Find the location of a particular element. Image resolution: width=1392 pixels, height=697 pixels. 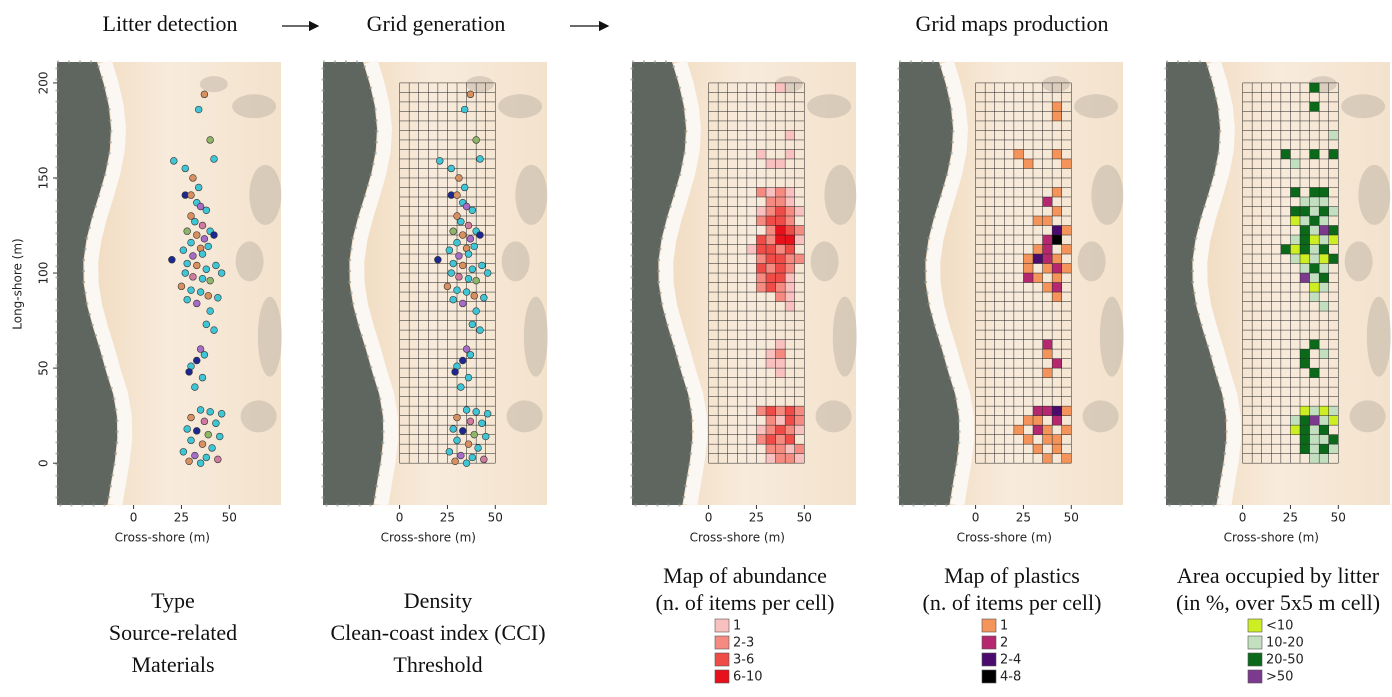

sea-texture is located at coordinates (353, 283).